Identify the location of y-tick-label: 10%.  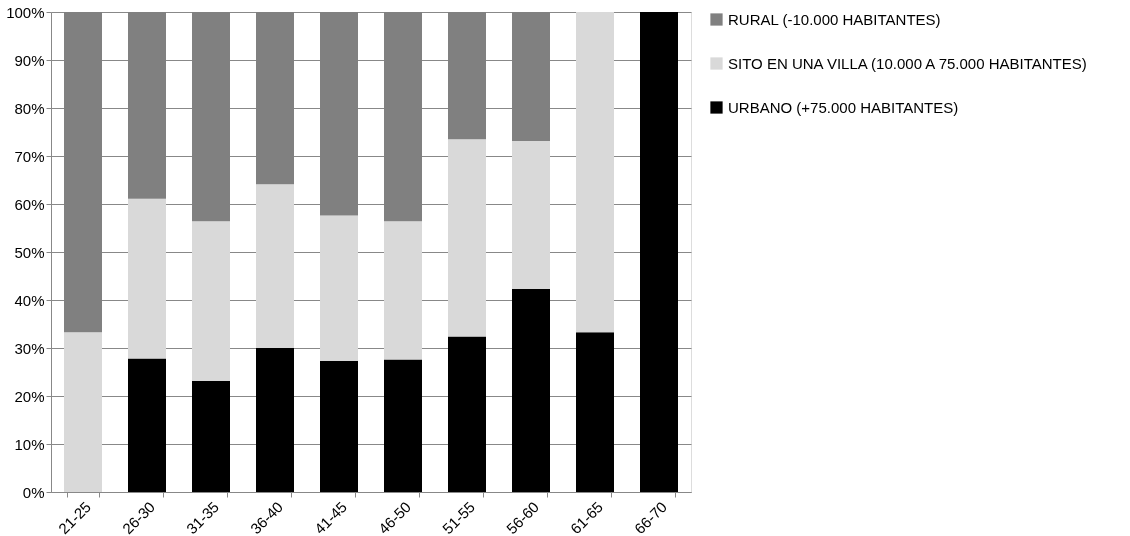
(29, 444).